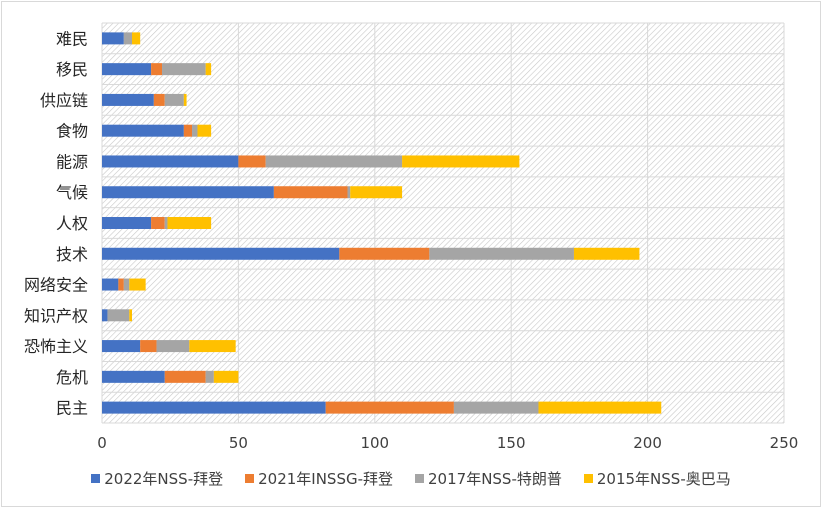 The width and height of the screenshot is (822, 508). What do you see at coordinates (64, 100) in the screenshot?
I see `y-category-label: 供应链` at bounding box center [64, 100].